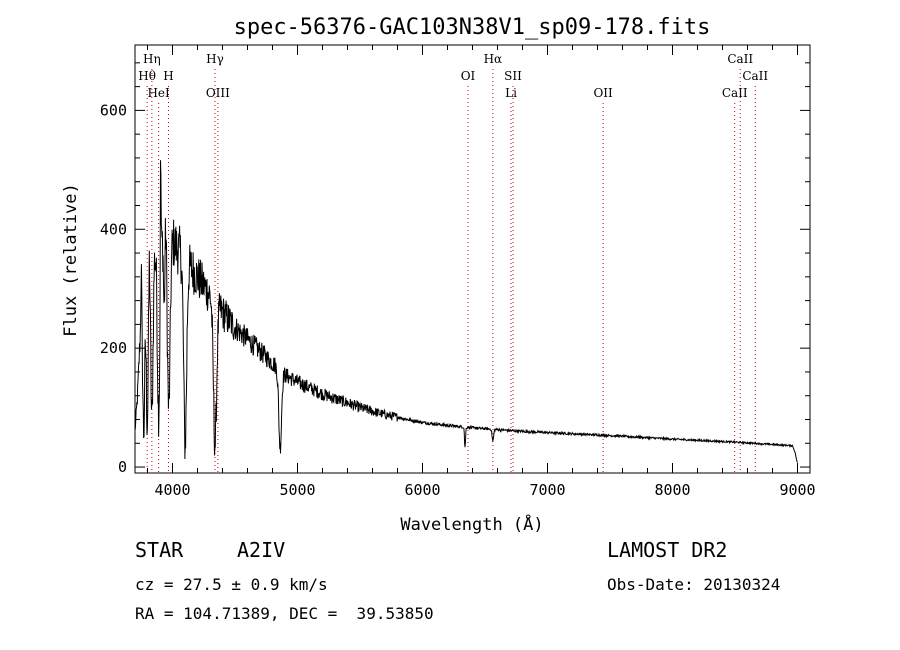 The width and height of the screenshot is (900, 650). Describe the element at coordinates (667, 550) in the screenshot. I see `survey-name: LAMOST DR2` at that location.